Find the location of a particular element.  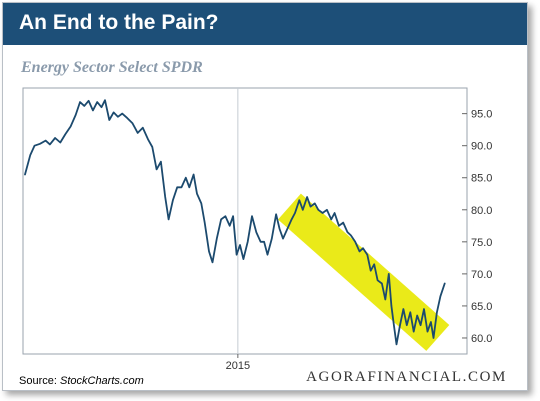

highlight-band is located at coordinates (364, 272).